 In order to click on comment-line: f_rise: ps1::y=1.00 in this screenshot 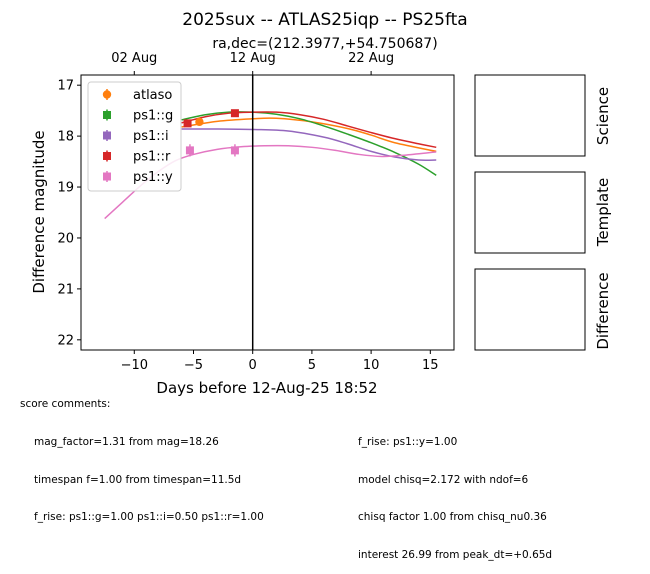, I will do `click(408, 442)`.